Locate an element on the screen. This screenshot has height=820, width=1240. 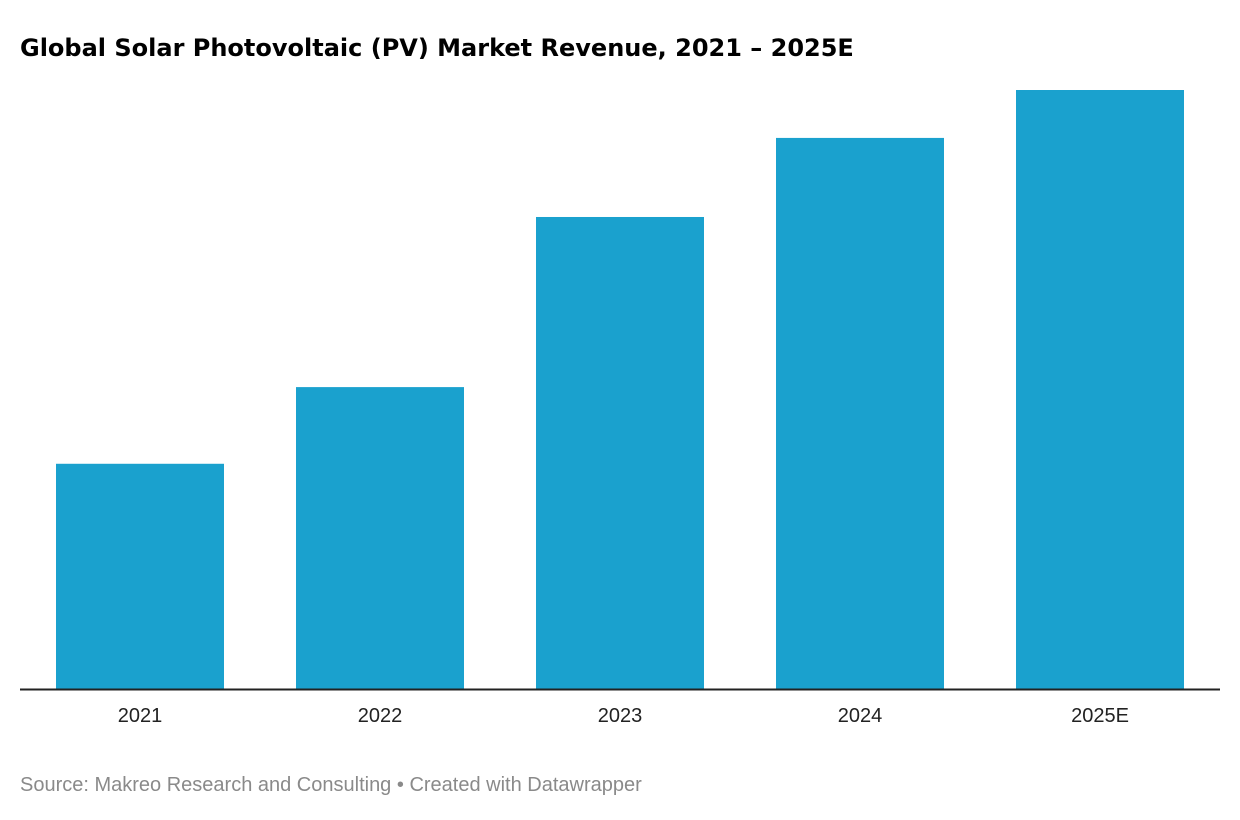
source-text: Source: Makreo Research and Consulting is located at coordinates (206, 785).